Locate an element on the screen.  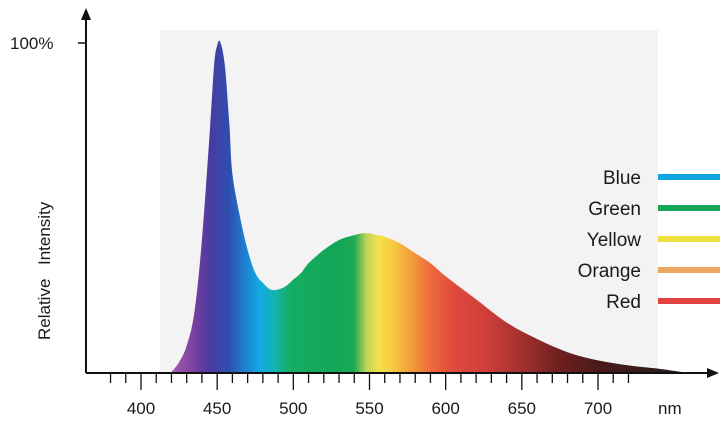
x-tick-label: 450 is located at coordinates (217, 408).